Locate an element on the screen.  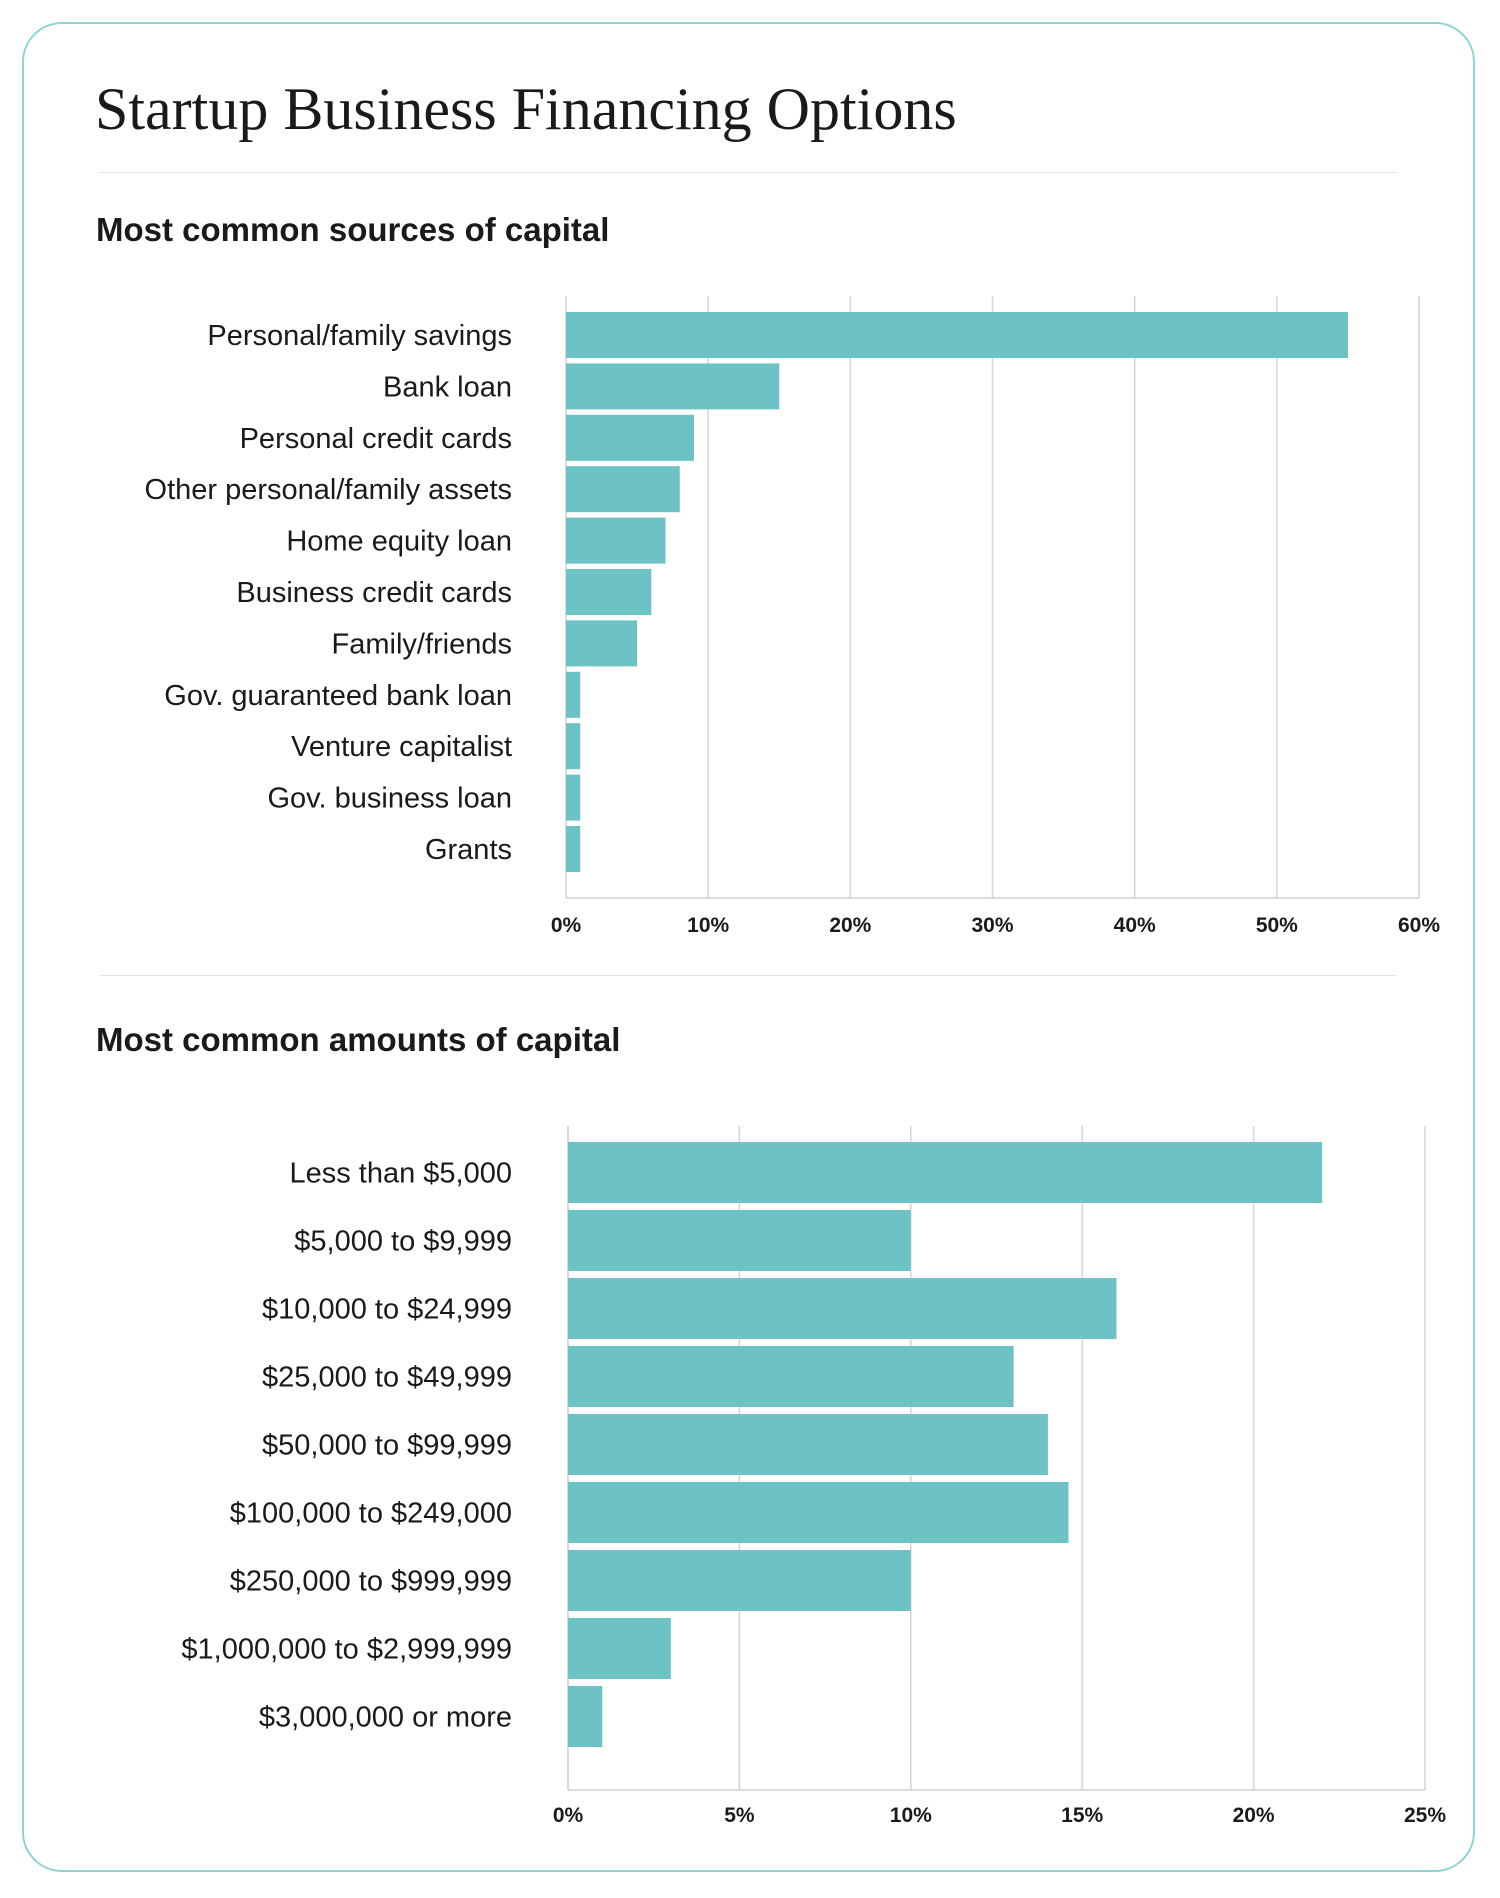
x-tick-label: 5% is located at coordinates (739, 1815).